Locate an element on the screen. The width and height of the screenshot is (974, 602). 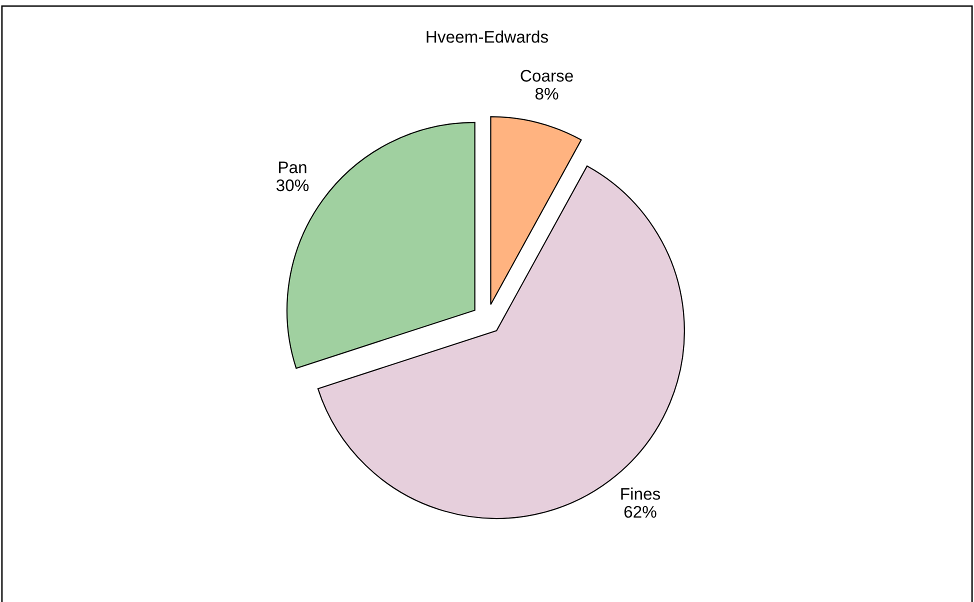
data-label: 8% is located at coordinates (546, 94).